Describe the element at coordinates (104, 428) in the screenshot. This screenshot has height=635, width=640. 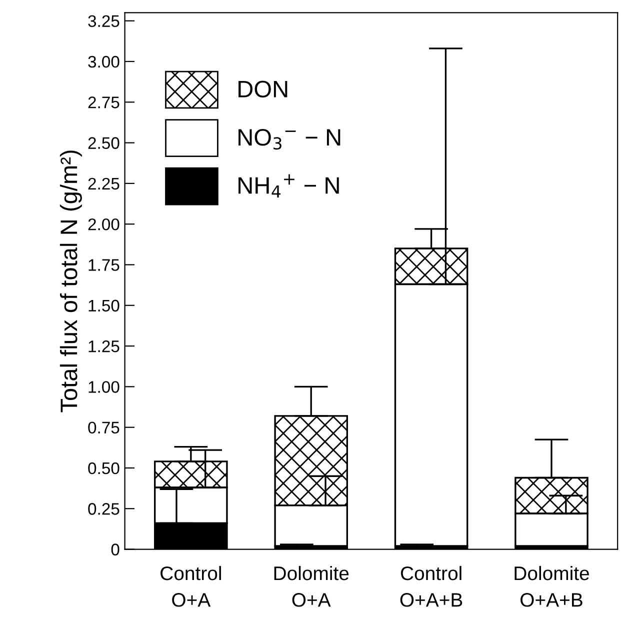
I see `y-tick-label: 0.75` at that location.